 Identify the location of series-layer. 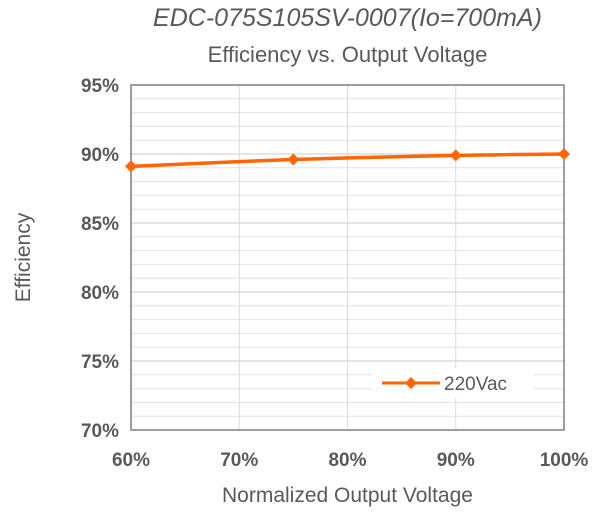
(347, 160).